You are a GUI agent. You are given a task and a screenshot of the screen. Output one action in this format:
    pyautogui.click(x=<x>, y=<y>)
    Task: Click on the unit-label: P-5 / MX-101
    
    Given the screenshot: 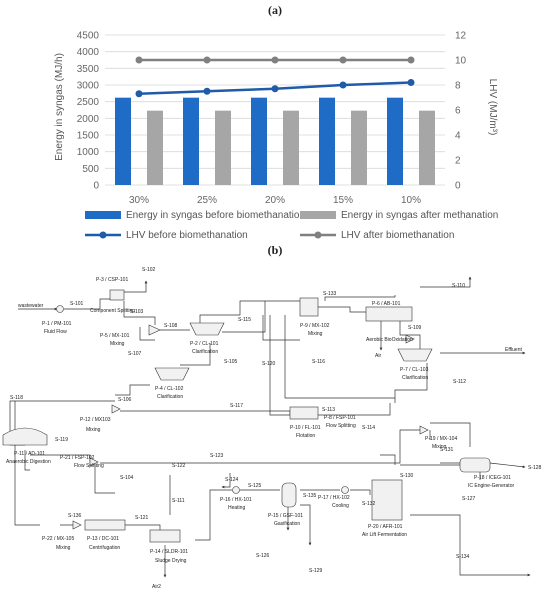 What is the action you would take?
    pyautogui.click(x=115, y=336)
    